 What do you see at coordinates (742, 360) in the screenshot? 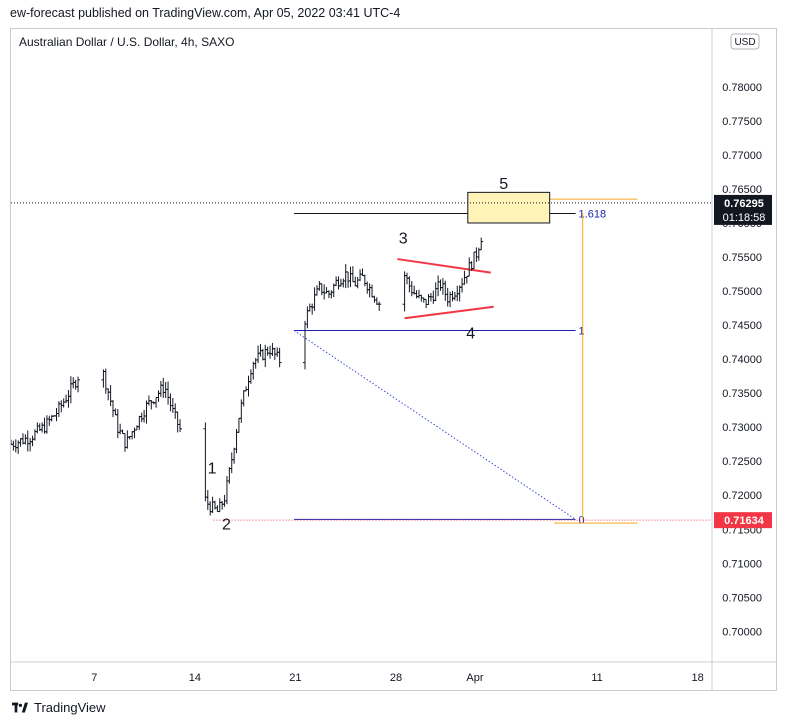
I see `y-tick-label: 0.74000` at bounding box center [742, 360].